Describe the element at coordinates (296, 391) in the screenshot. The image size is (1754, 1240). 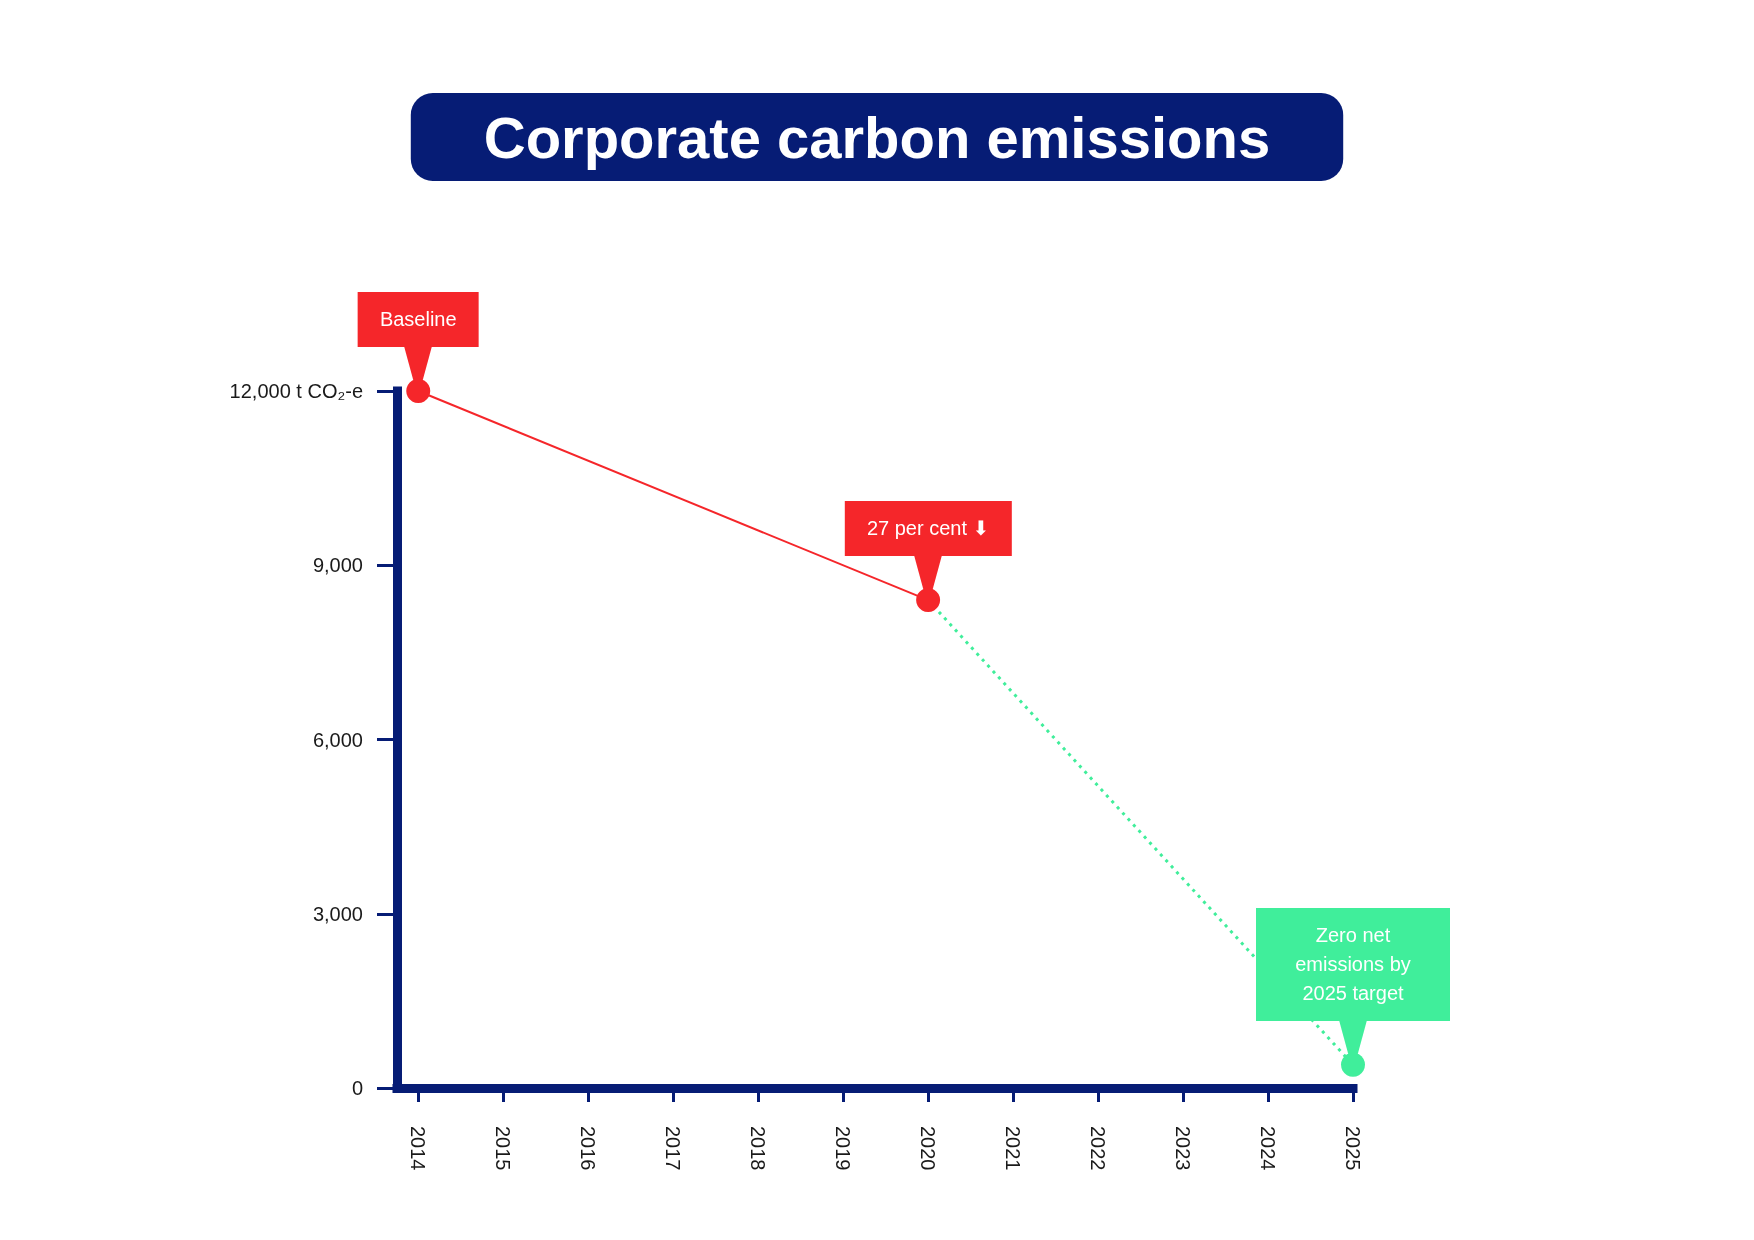
I see `y-tick-label: 12,000 t CO₂-e` at that location.